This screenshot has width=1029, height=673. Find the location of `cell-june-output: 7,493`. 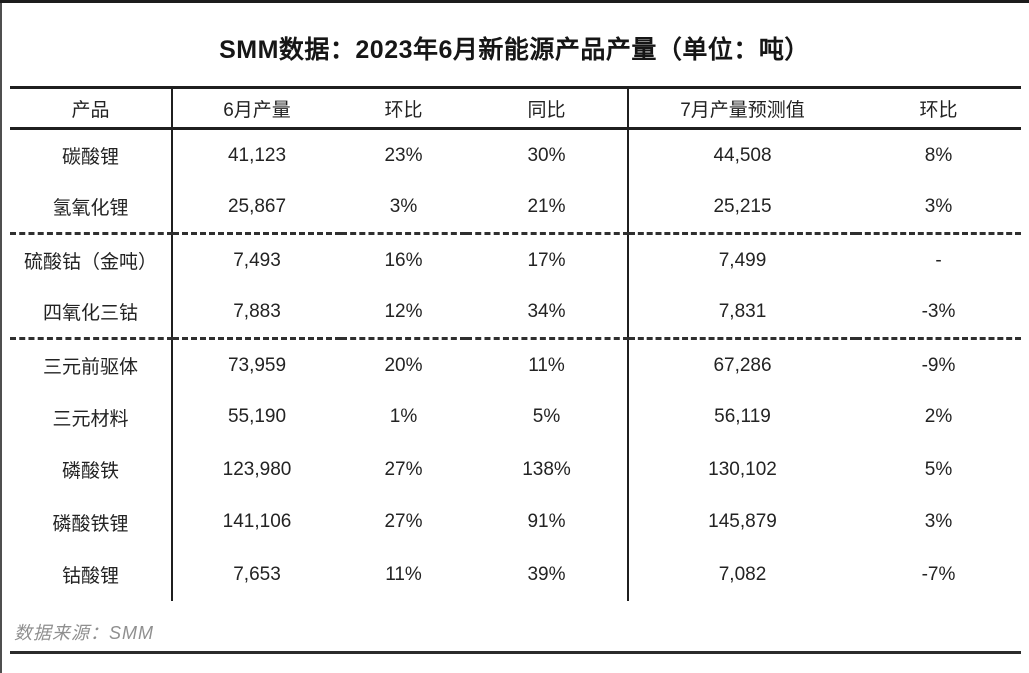

cell-june-output: 7,493 is located at coordinates (257, 260).